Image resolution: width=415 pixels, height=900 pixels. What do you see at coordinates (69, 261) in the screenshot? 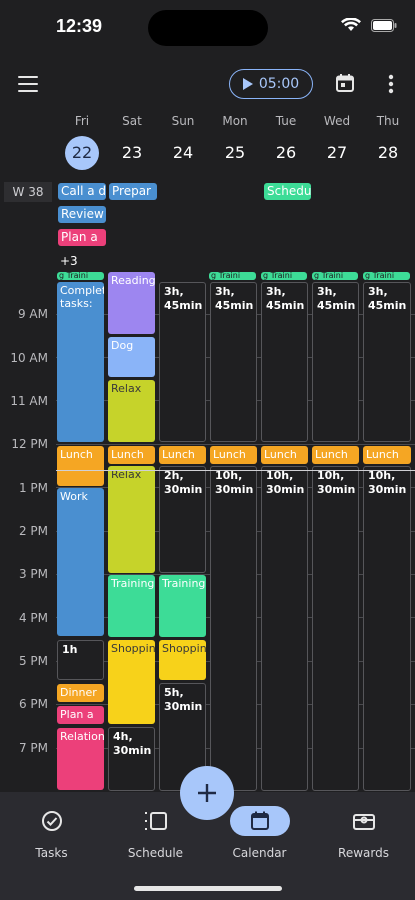
I see `allday-more-count: +3` at bounding box center [69, 261].